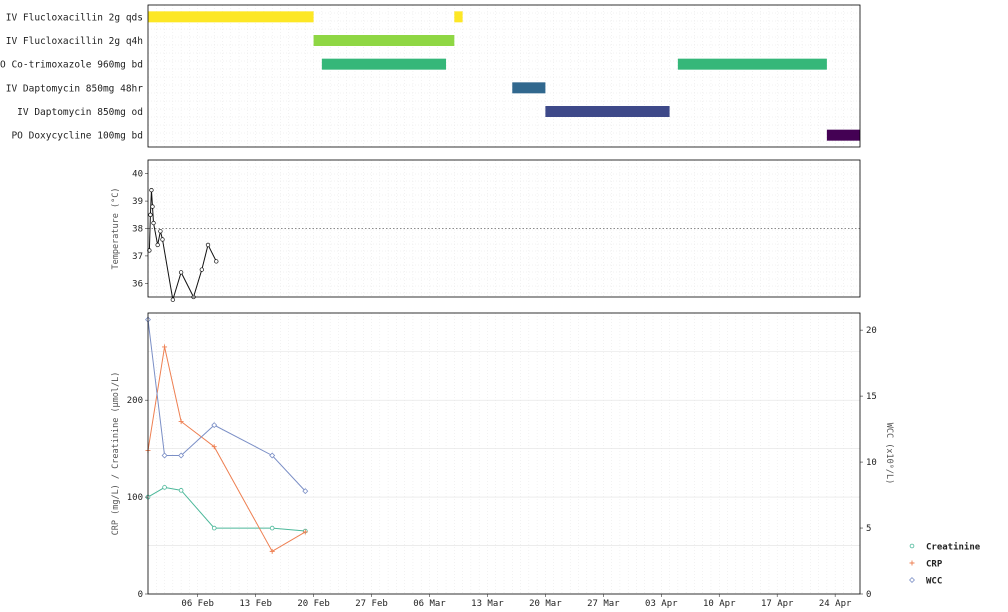 The height and width of the screenshot is (612, 1008). Describe the element at coordinates (371, 604) in the screenshot. I see `x-tick-label: 27 Feb` at that location.